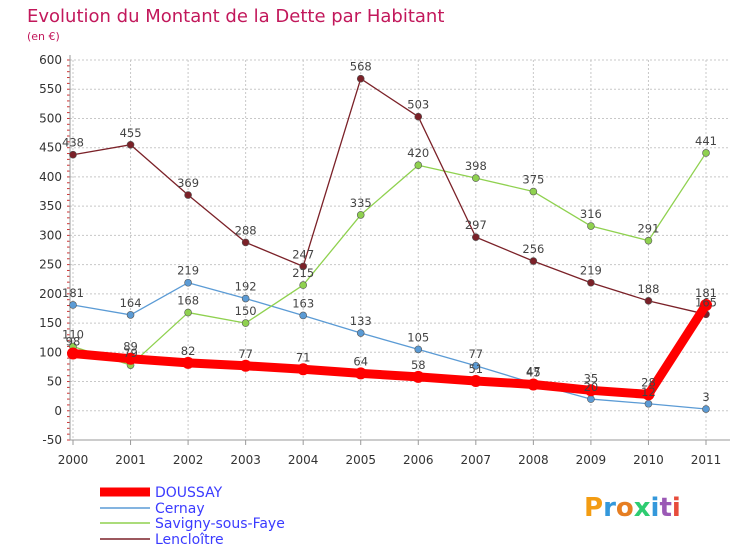  Describe the element at coordinates (73, 460) in the screenshot. I see `x-tick-label: 2000` at that location.